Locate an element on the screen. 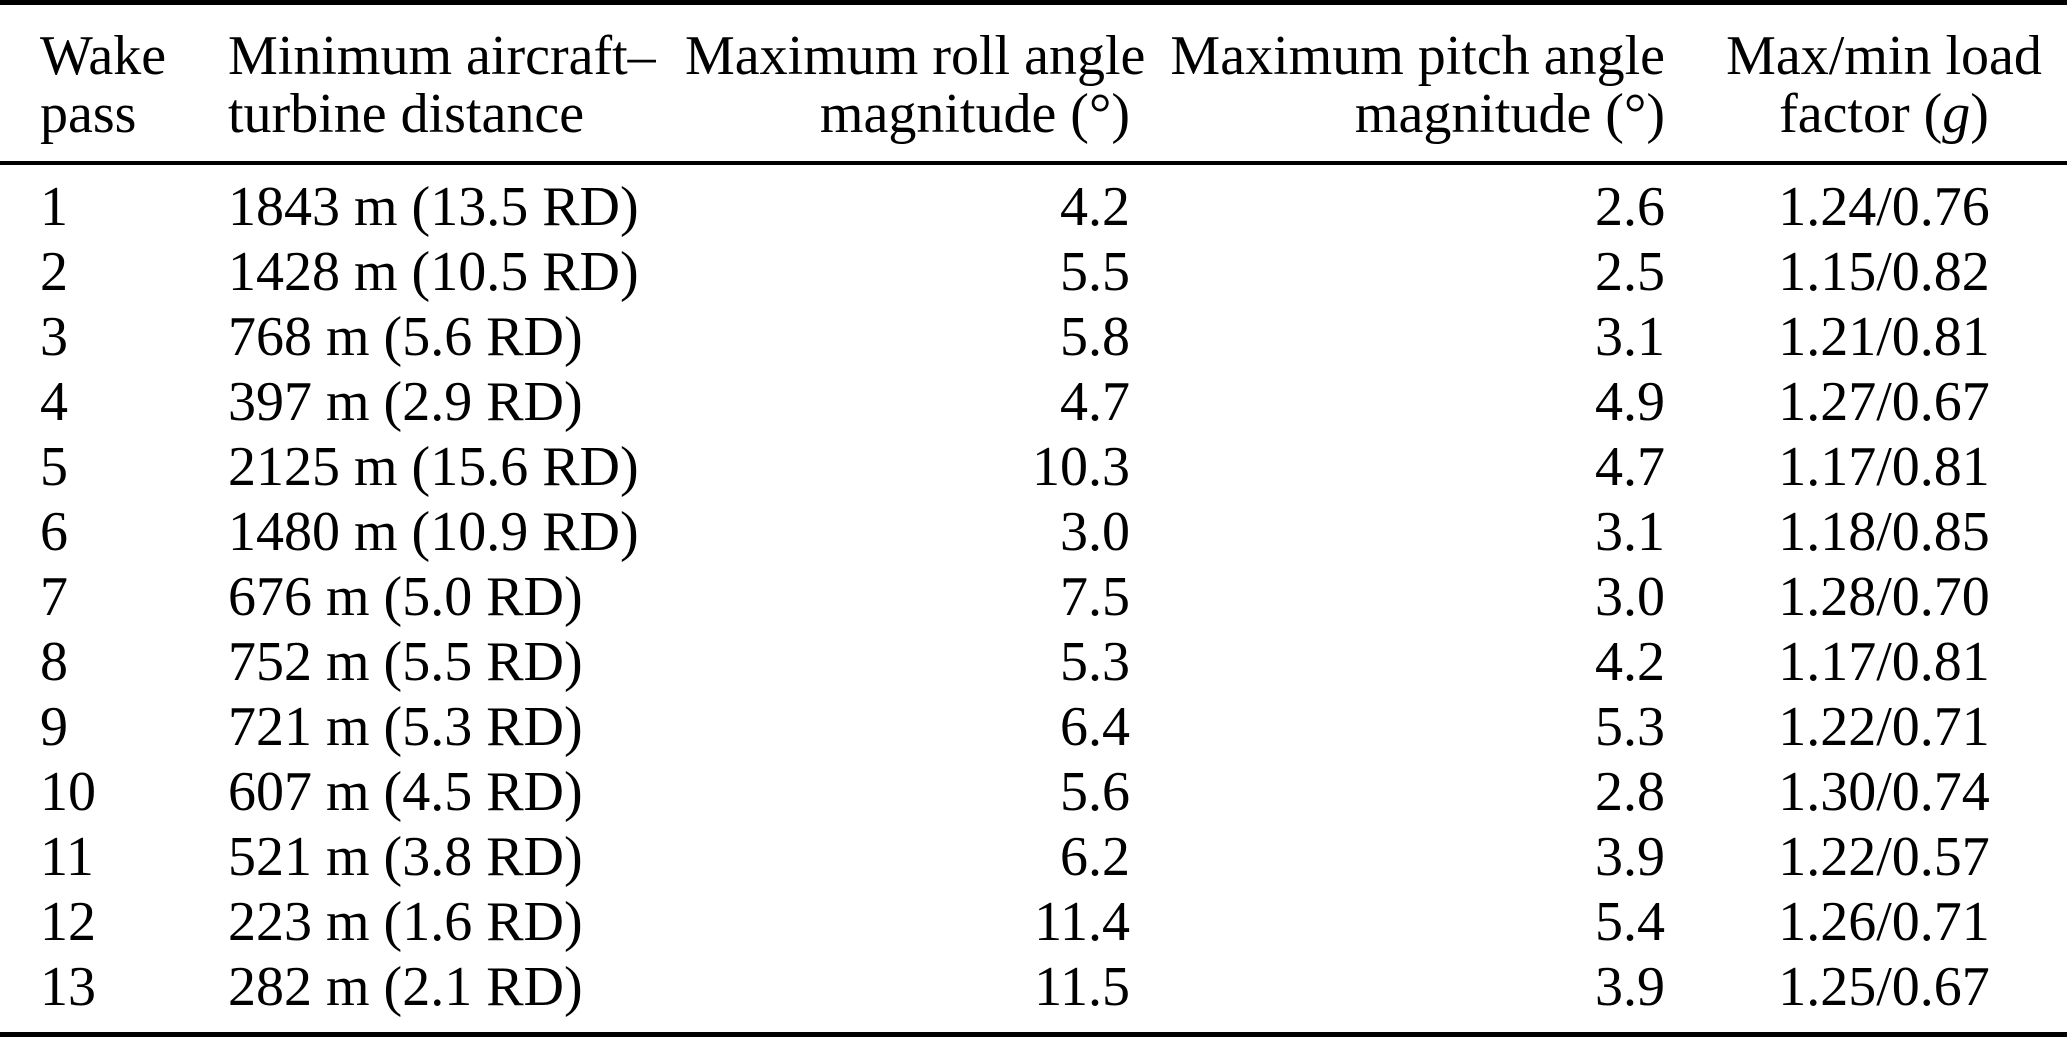 The width and height of the screenshot is (2067, 1040). cell-wake-pass: 12 is located at coordinates (68, 922).